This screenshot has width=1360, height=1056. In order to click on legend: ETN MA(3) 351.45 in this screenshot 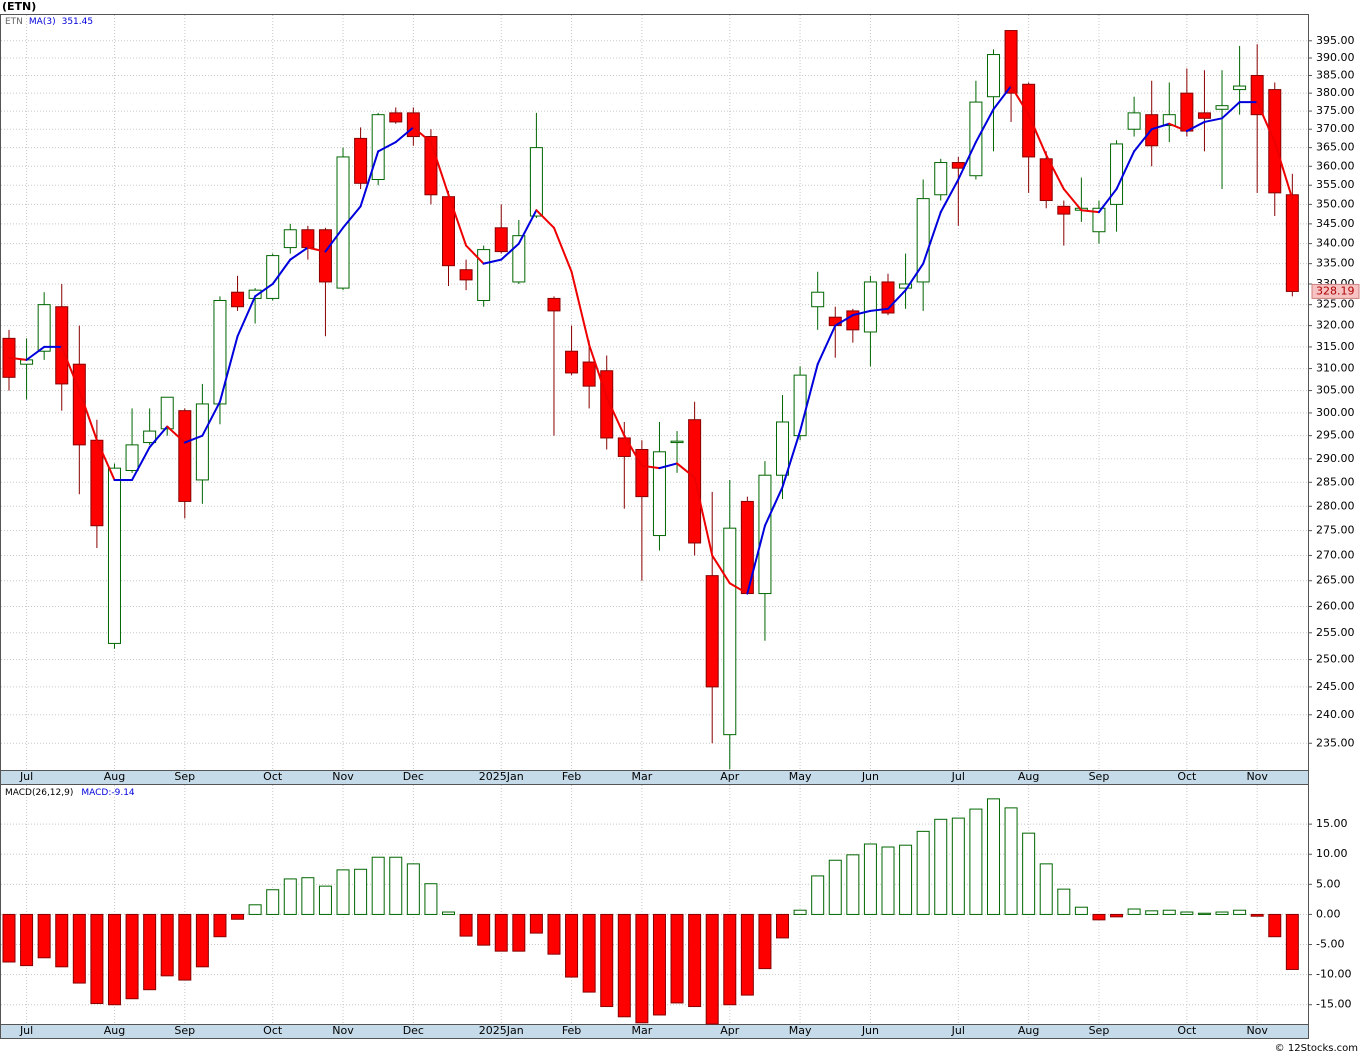, I will do `click(49, 22)`.